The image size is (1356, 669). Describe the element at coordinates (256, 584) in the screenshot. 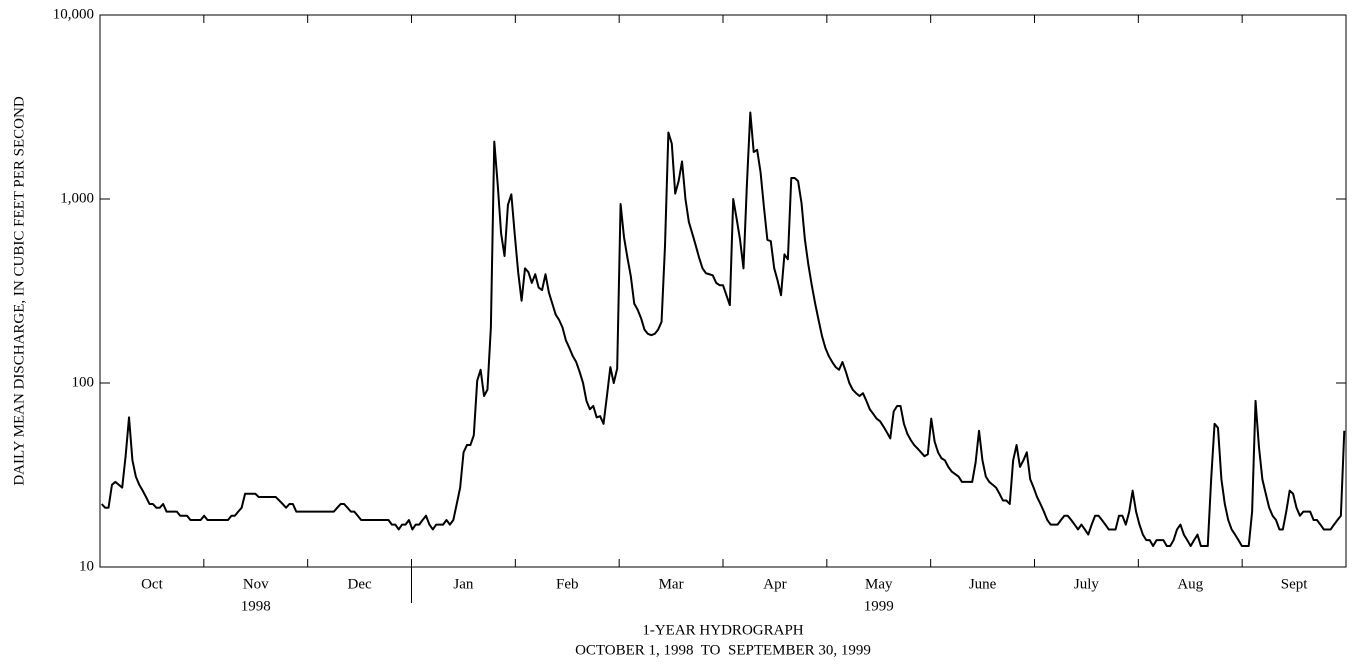

I see `x-tick-label: Nov` at that location.